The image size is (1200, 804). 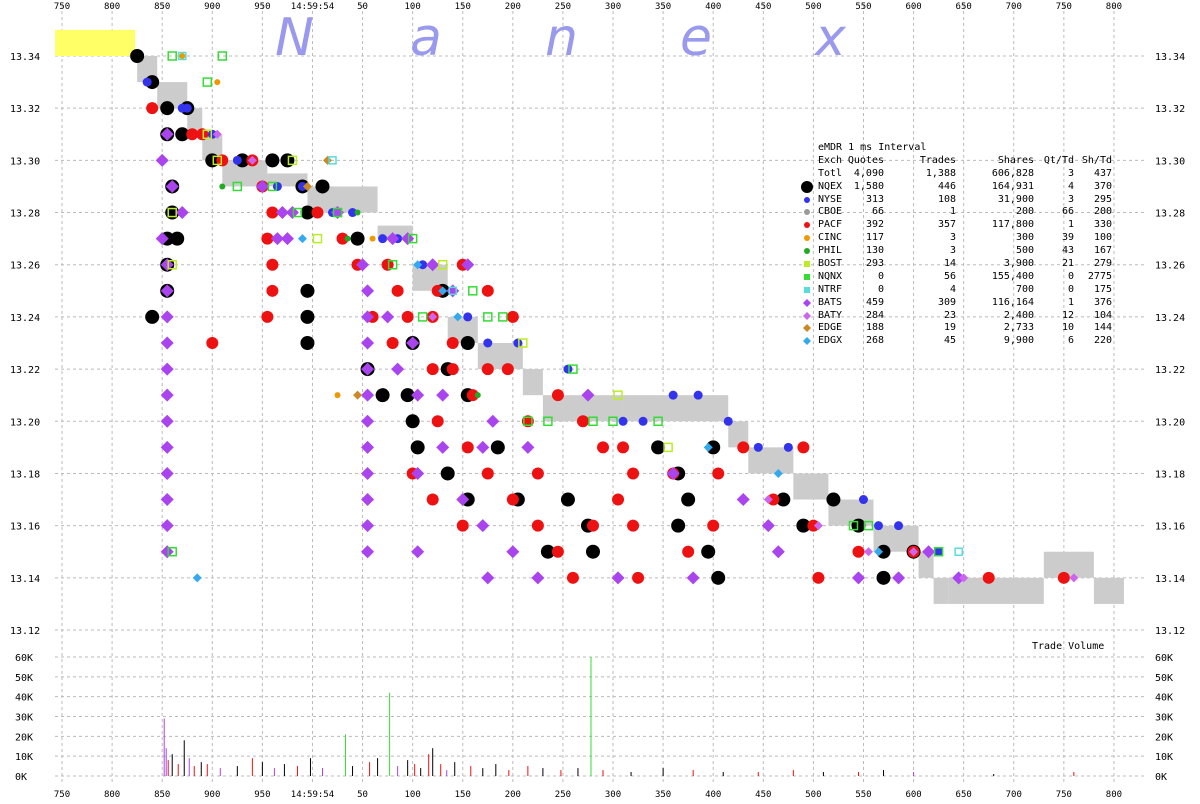 What do you see at coordinates (807, 264) in the screenshot?
I see `square-legend-icon` at bounding box center [807, 264].